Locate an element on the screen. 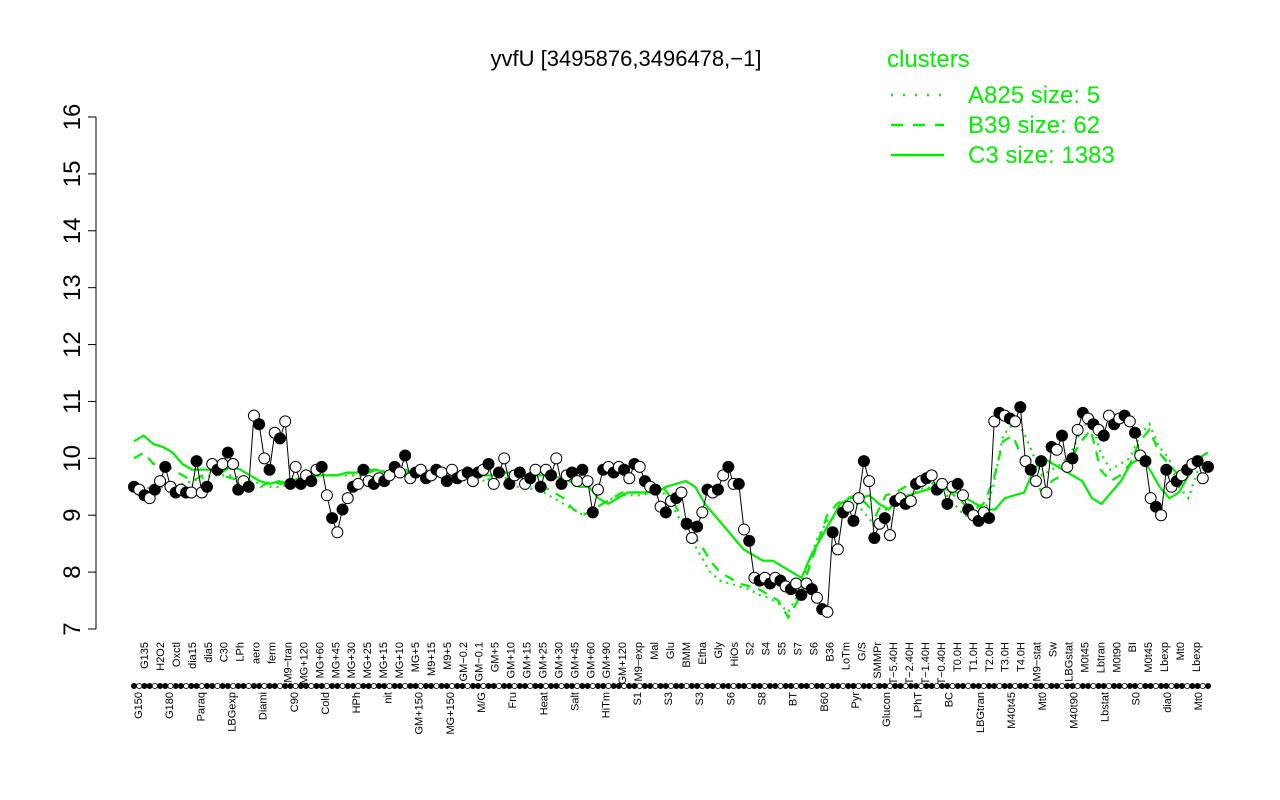 The height and width of the screenshot is (800, 1280). x-tick-label: GM+120 is located at coordinates (623, 663).